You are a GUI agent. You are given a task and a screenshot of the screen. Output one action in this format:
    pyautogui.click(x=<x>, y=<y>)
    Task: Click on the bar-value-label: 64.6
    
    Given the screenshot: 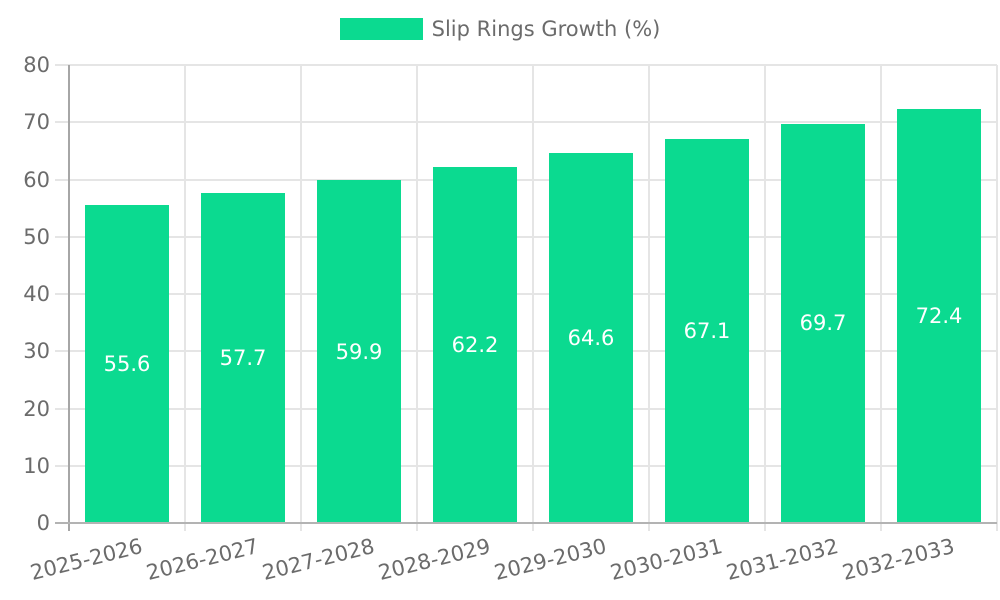 What is the action you would take?
    pyautogui.click(x=591, y=338)
    